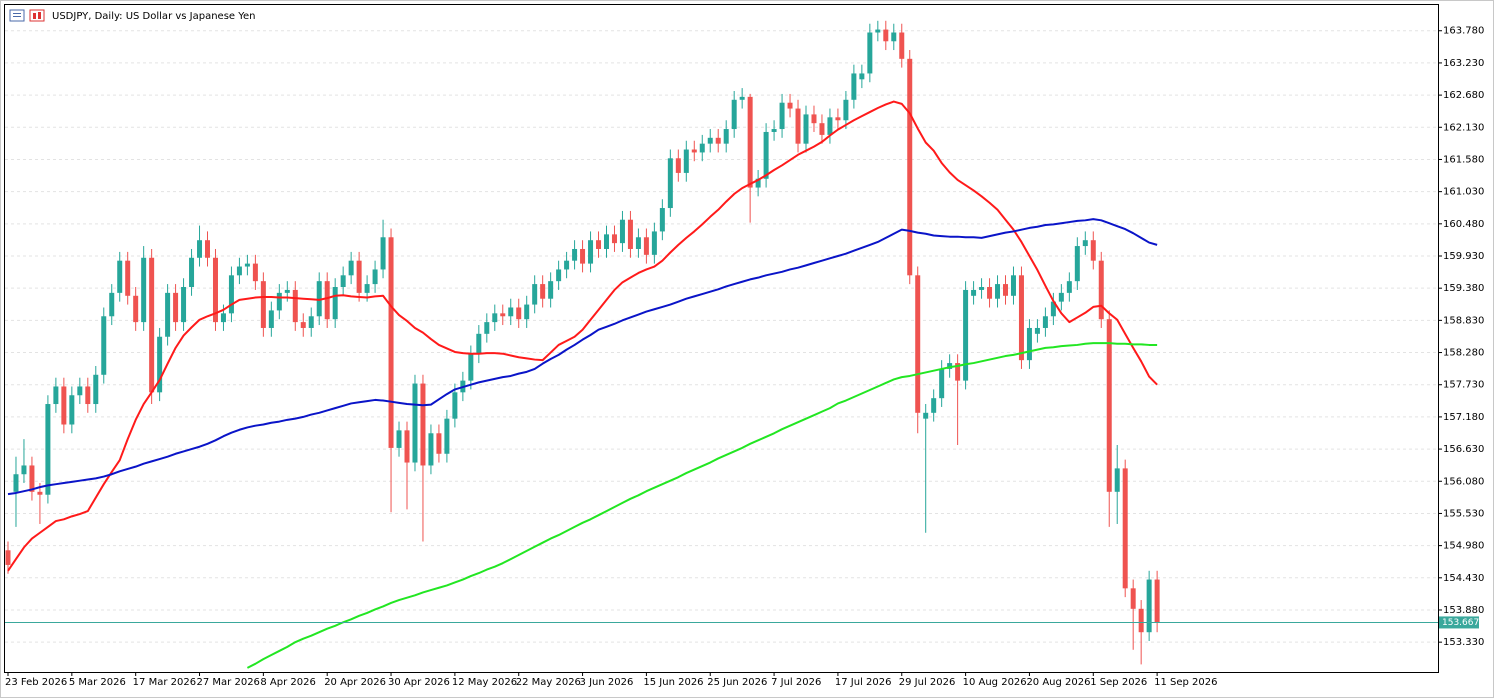 The width and height of the screenshot is (1494, 698). Describe the element at coordinates (1463, 449) in the screenshot. I see `y-tick-label: 156.630` at that location.